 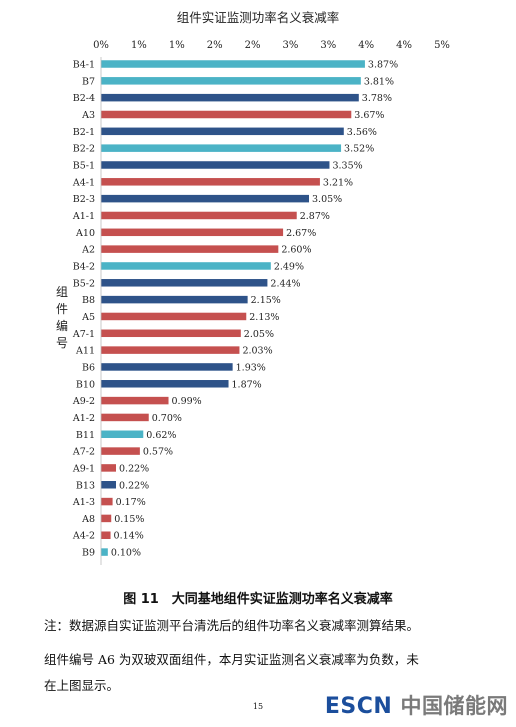 I want to click on value-label: 3.21%, so click(x=338, y=182).